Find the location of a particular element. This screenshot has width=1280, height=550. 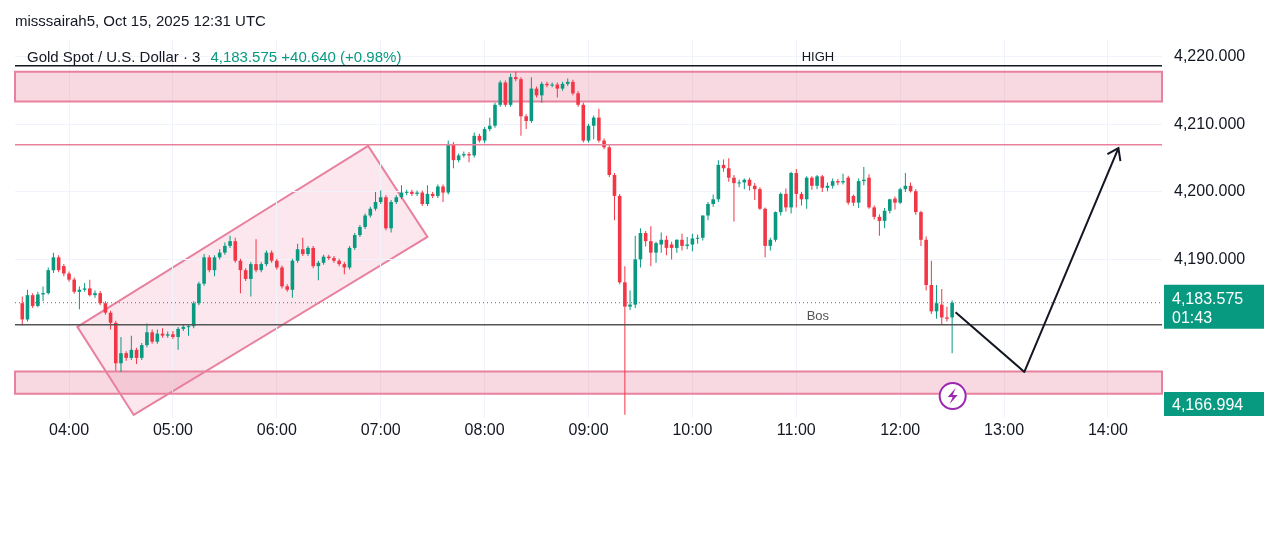

x-tick-label: 13:00 is located at coordinates (1004, 430).